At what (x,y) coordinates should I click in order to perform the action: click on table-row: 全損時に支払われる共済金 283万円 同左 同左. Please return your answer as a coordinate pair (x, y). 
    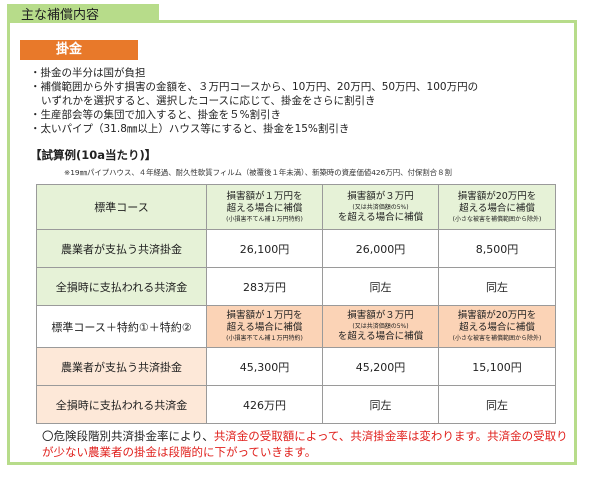
    Looking at the image, I should click on (296, 286).